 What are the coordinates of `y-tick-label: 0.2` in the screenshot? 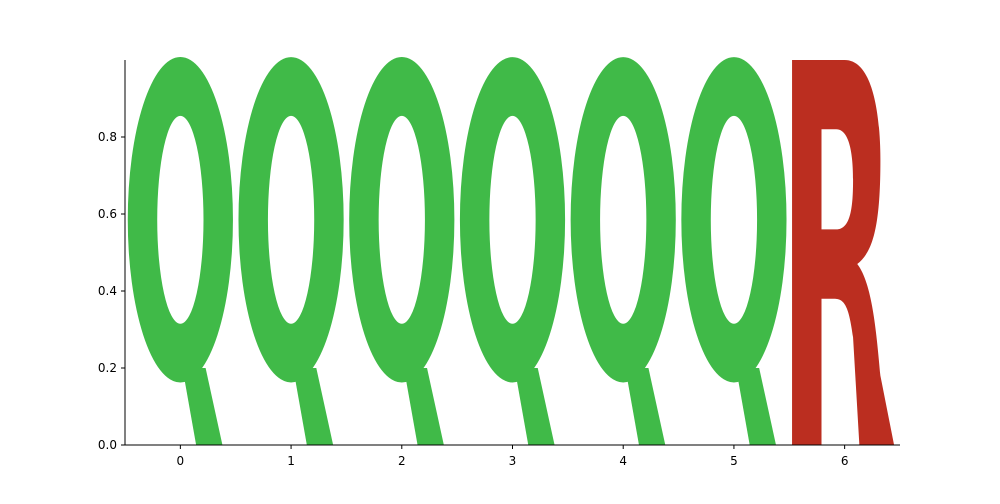 It's located at (107, 368).